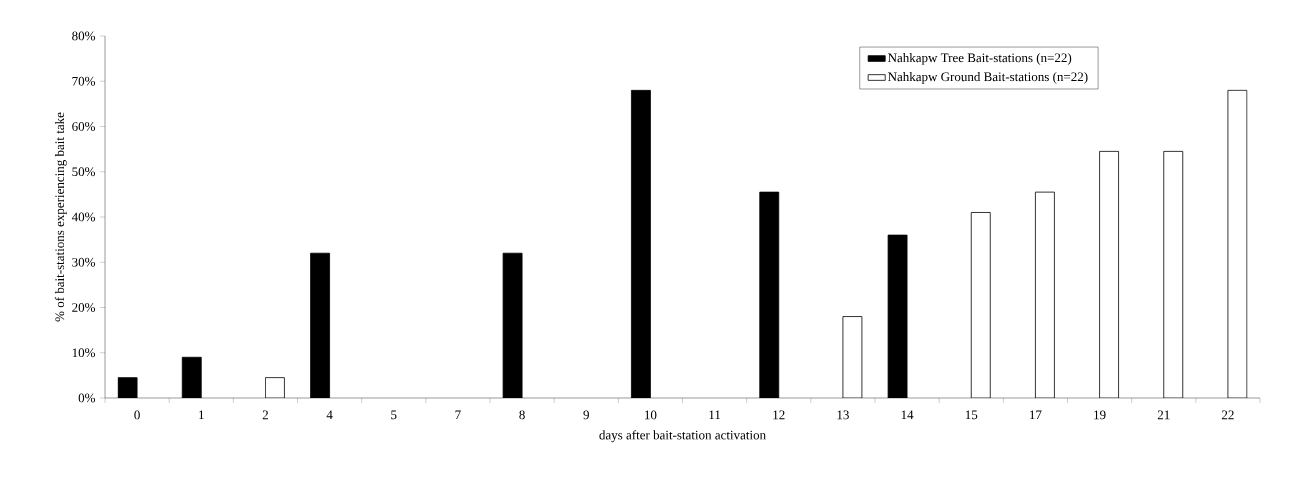 The image size is (1309, 491). What do you see at coordinates (329, 415) in the screenshot?
I see `x-tick-label: 4` at bounding box center [329, 415].